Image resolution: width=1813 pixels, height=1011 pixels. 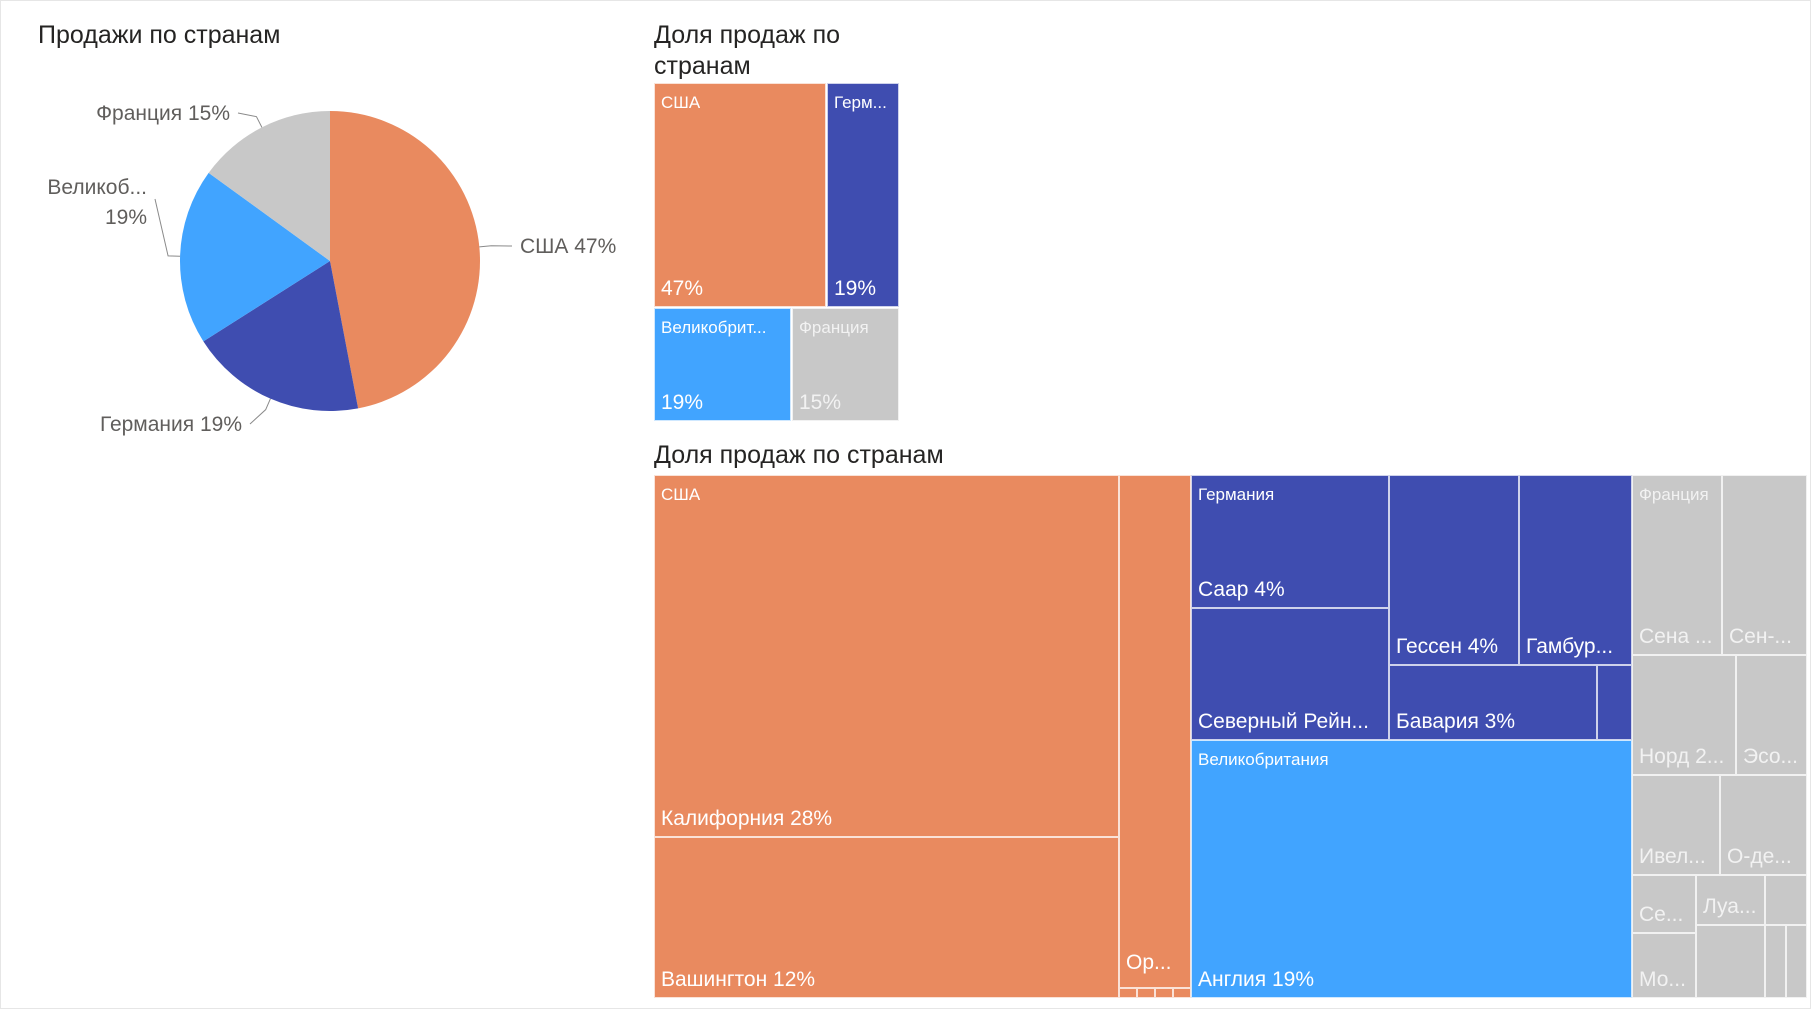 I want to click on tile-saar: Германия Саар 4%, so click(x=1290, y=541).